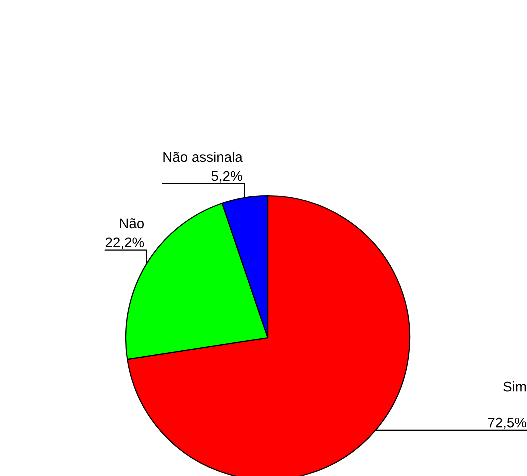 This screenshot has height=476, width=527. I want to click on data-label: 72,5%, so click(507, 424).